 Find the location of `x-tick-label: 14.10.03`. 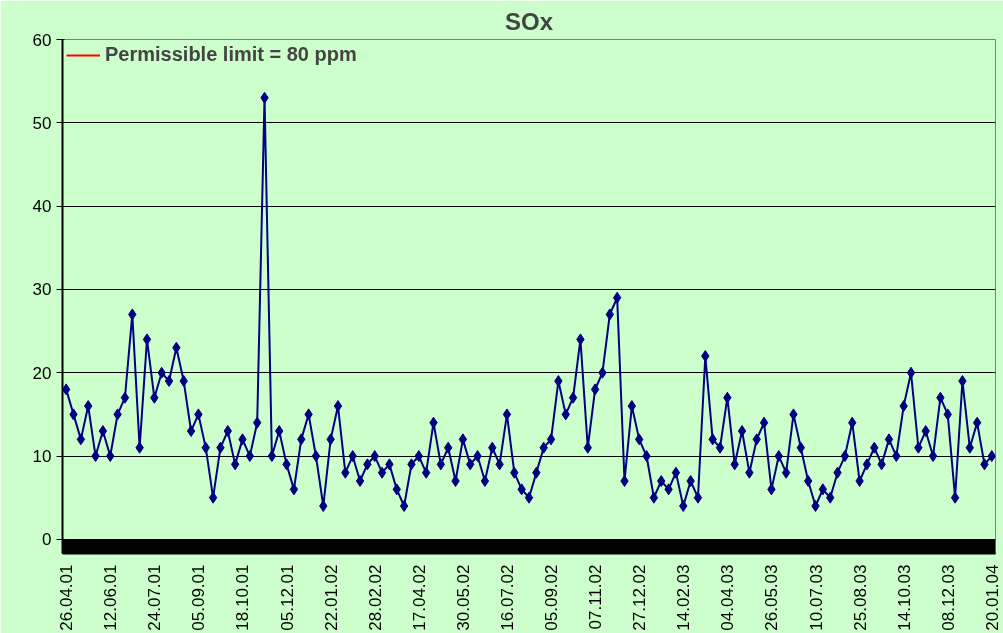

x-tick-label: 14.10.03 is located at coordinates (904, 597).